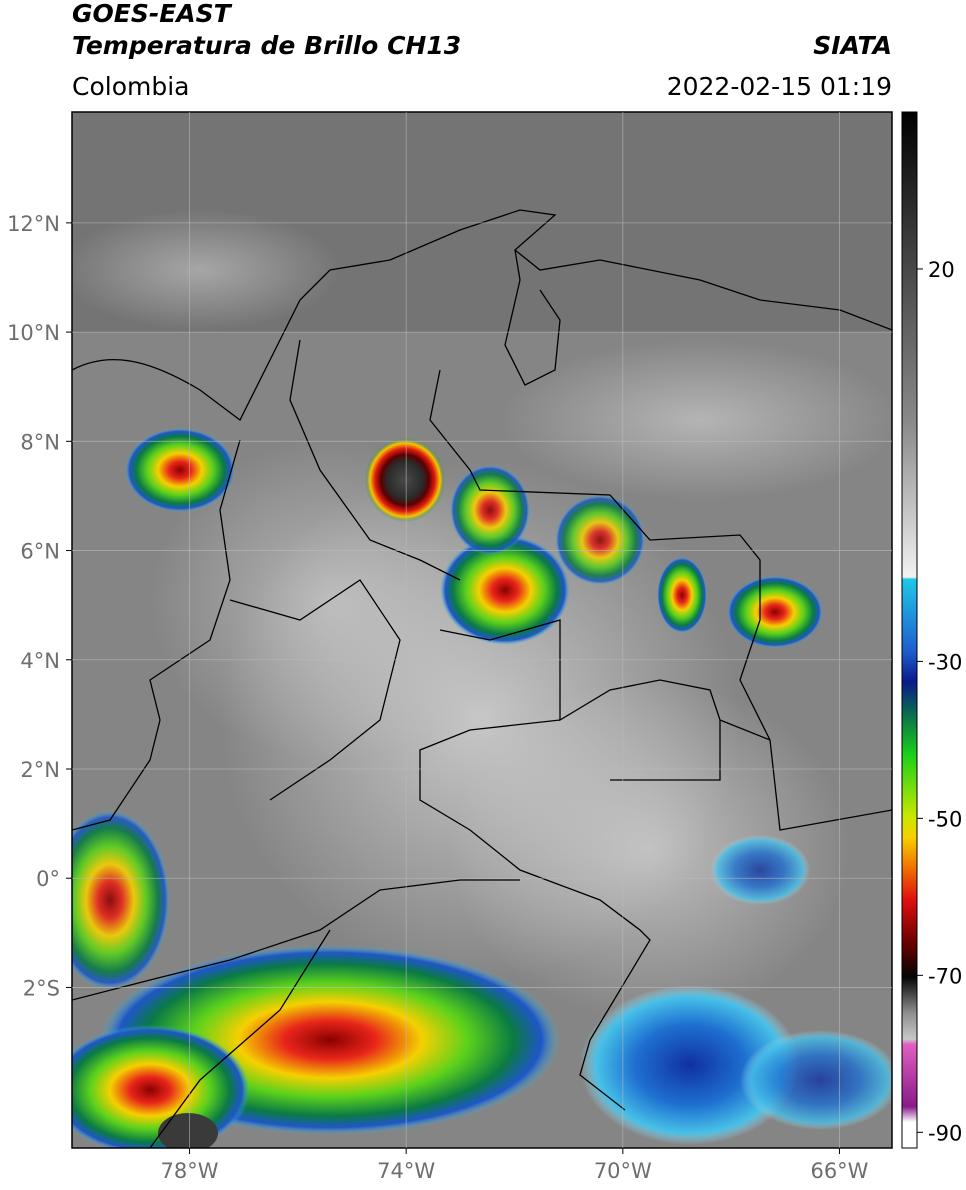 The image size is (966, 1190). What do you see at coordinates (40, 552) in the screenshot?
I see `y-tick-label: 6°N` at bounding box center [40, 552].